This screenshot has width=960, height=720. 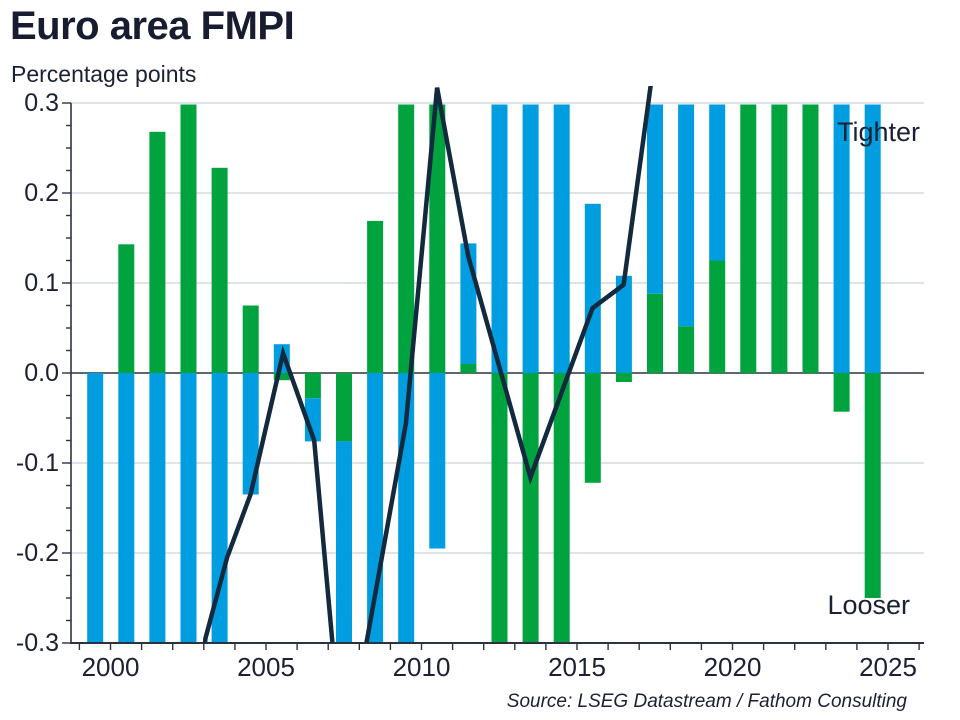 What do you see at coordinates (266, 667) in the screenshot?
I see `x-axis-label-2005: 2005` at bounding box center [266, 667].